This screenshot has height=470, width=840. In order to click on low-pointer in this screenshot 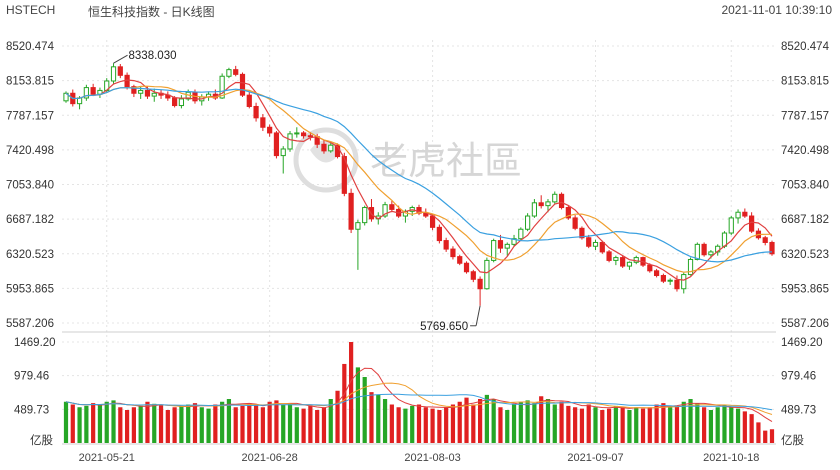, I will do `click(478, 315)`.